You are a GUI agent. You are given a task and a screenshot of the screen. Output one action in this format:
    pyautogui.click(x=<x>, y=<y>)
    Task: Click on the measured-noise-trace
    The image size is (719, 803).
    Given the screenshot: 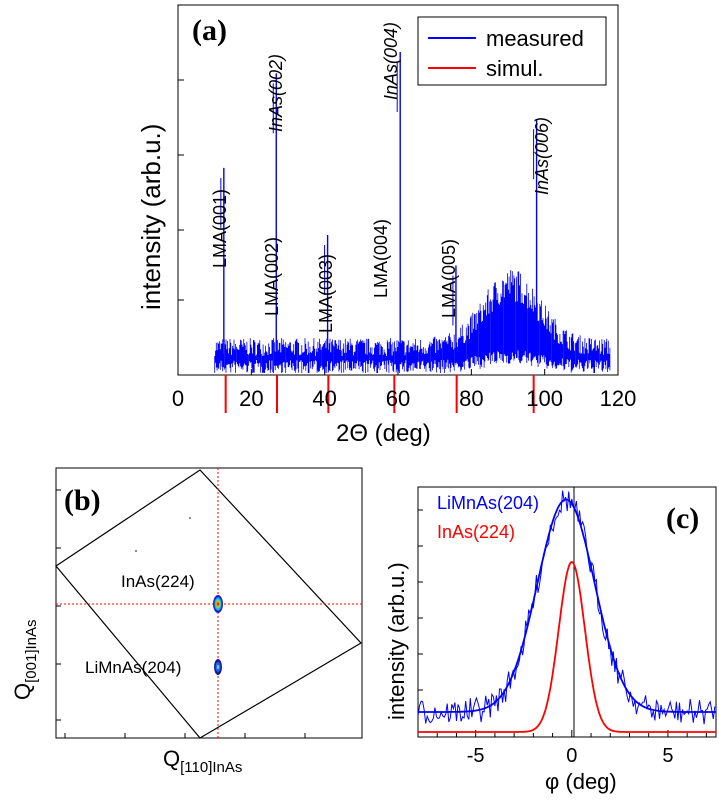 What is the action you would take?
    pyautogui.click(x=412, y=321)
    